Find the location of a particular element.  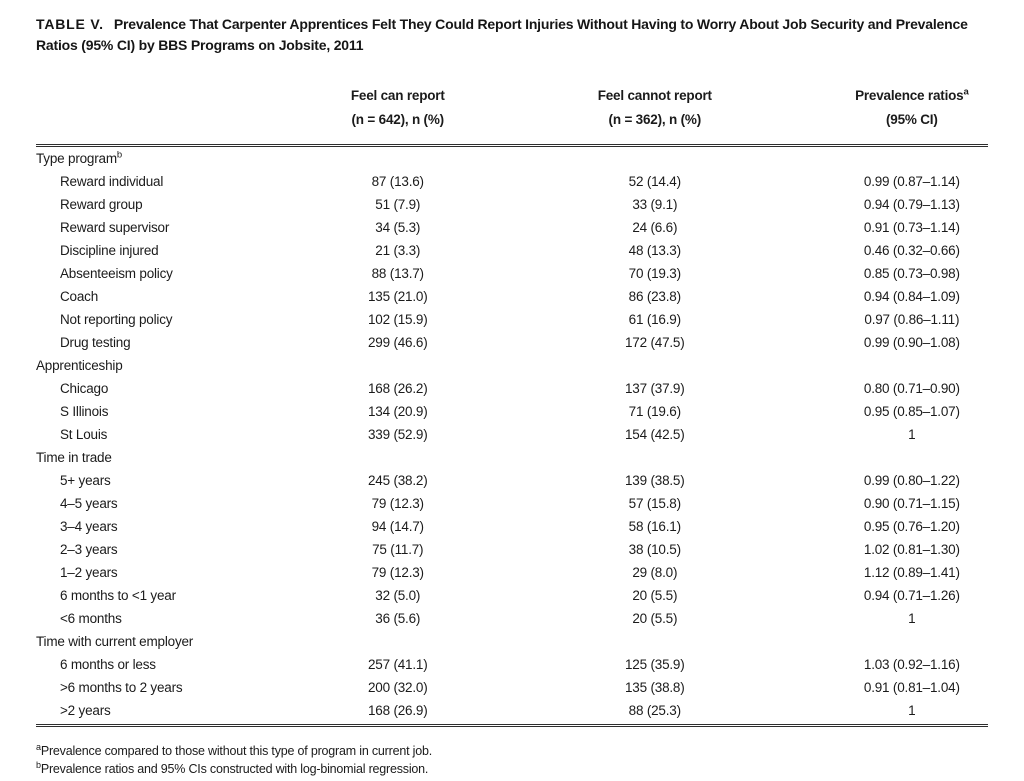

cell-feel-cannot-report: 61 (16.9) is located at coordinates (654, 319).